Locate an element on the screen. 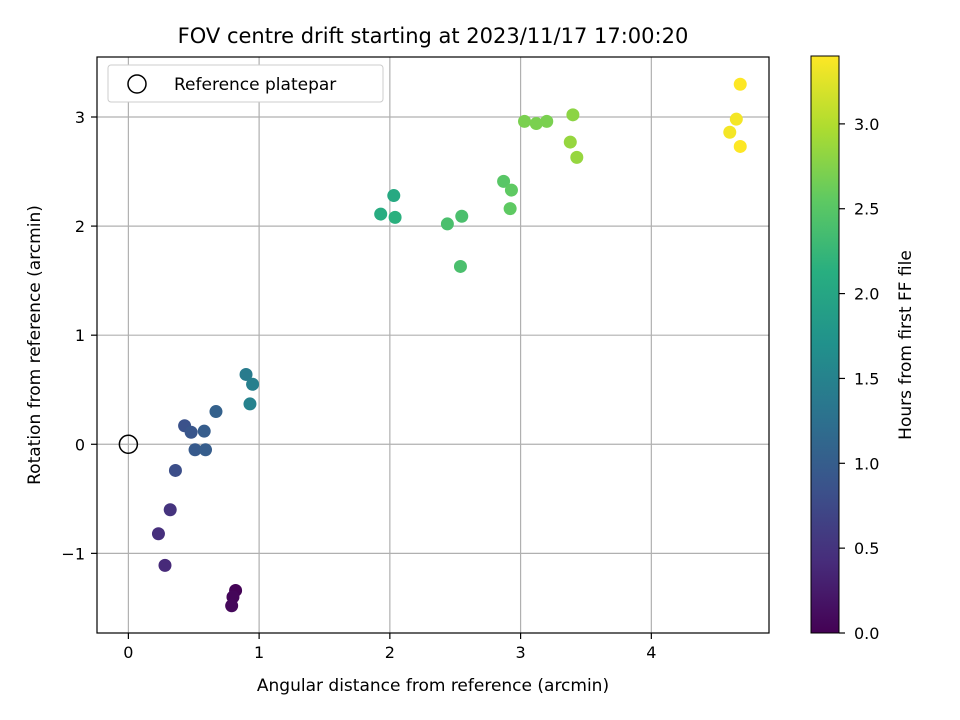 Image resolution: width=960 pixels, height=720 pixels. colorbar-tick-label: 0.0 is located at coordinates (866, 633).